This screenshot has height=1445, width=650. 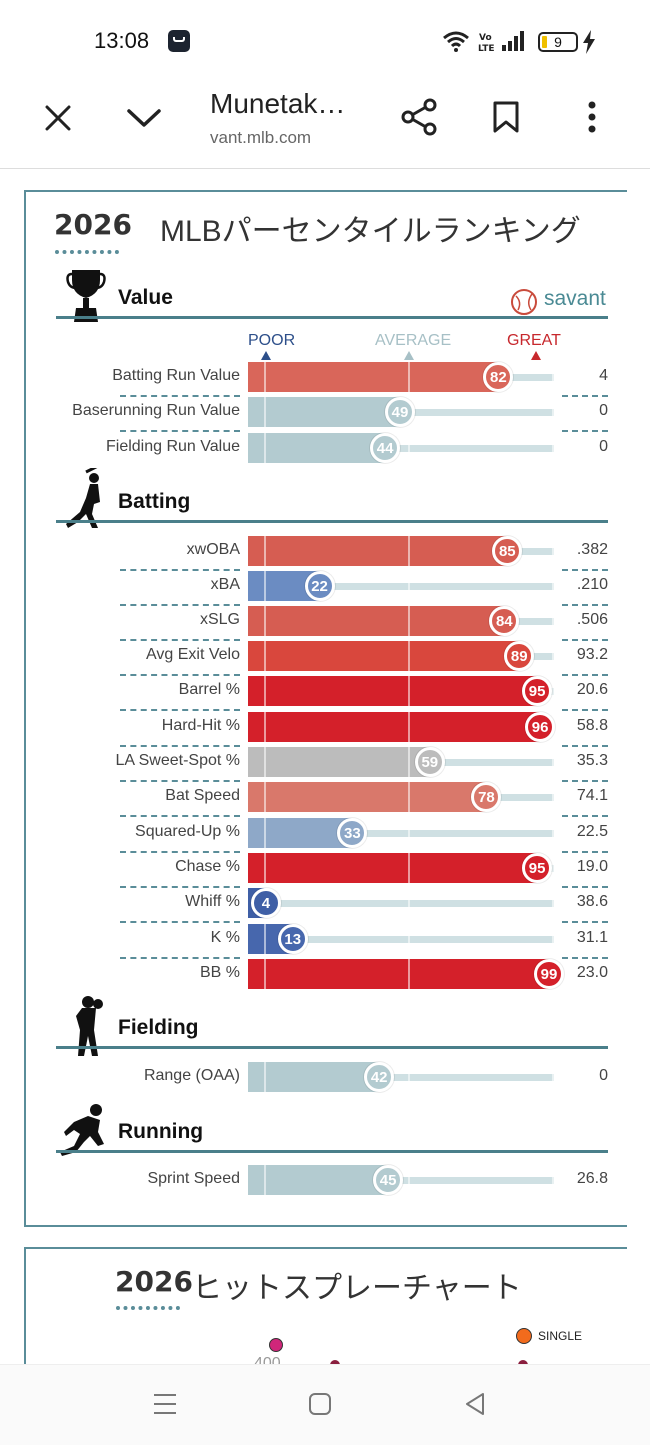 I want to click on percentile-badge: 82, so click(x=498, y=377).